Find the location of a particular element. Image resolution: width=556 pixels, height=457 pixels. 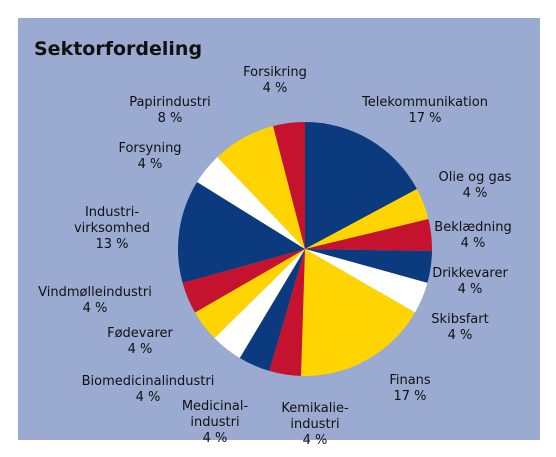

slice-label: Telekommunikation is located at coordinates (424, 102).